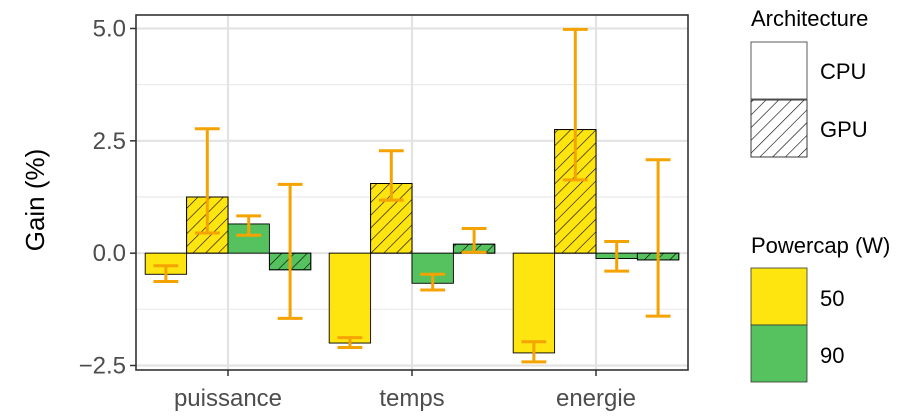  I want to click on x-tick-label: energie, so click(596, 398).